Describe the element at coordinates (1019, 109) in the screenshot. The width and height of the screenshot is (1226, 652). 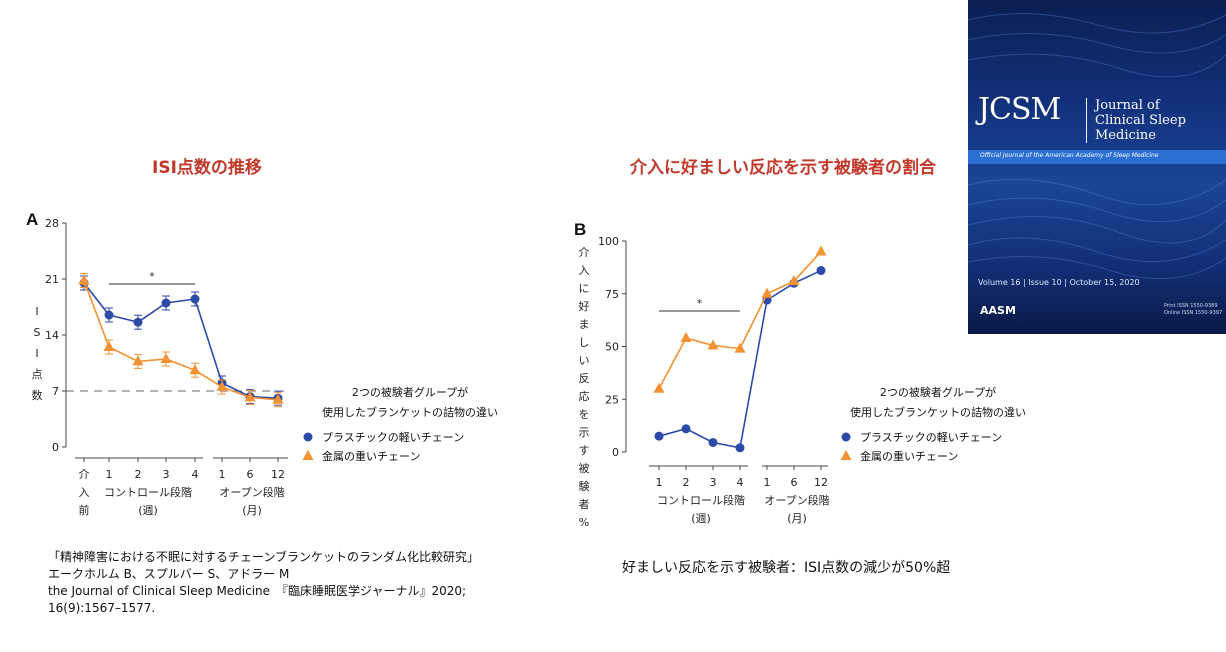
I see `cover-logo: JCSM` at that location.